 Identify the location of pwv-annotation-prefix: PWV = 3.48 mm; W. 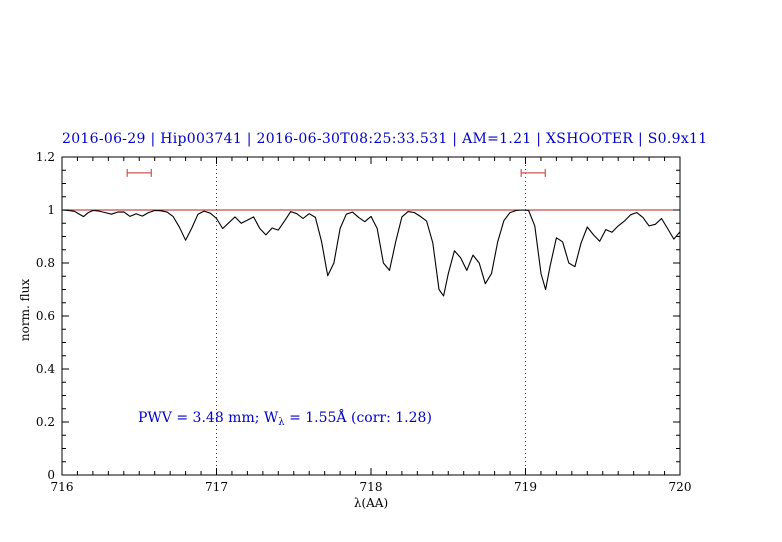
(208, 418).